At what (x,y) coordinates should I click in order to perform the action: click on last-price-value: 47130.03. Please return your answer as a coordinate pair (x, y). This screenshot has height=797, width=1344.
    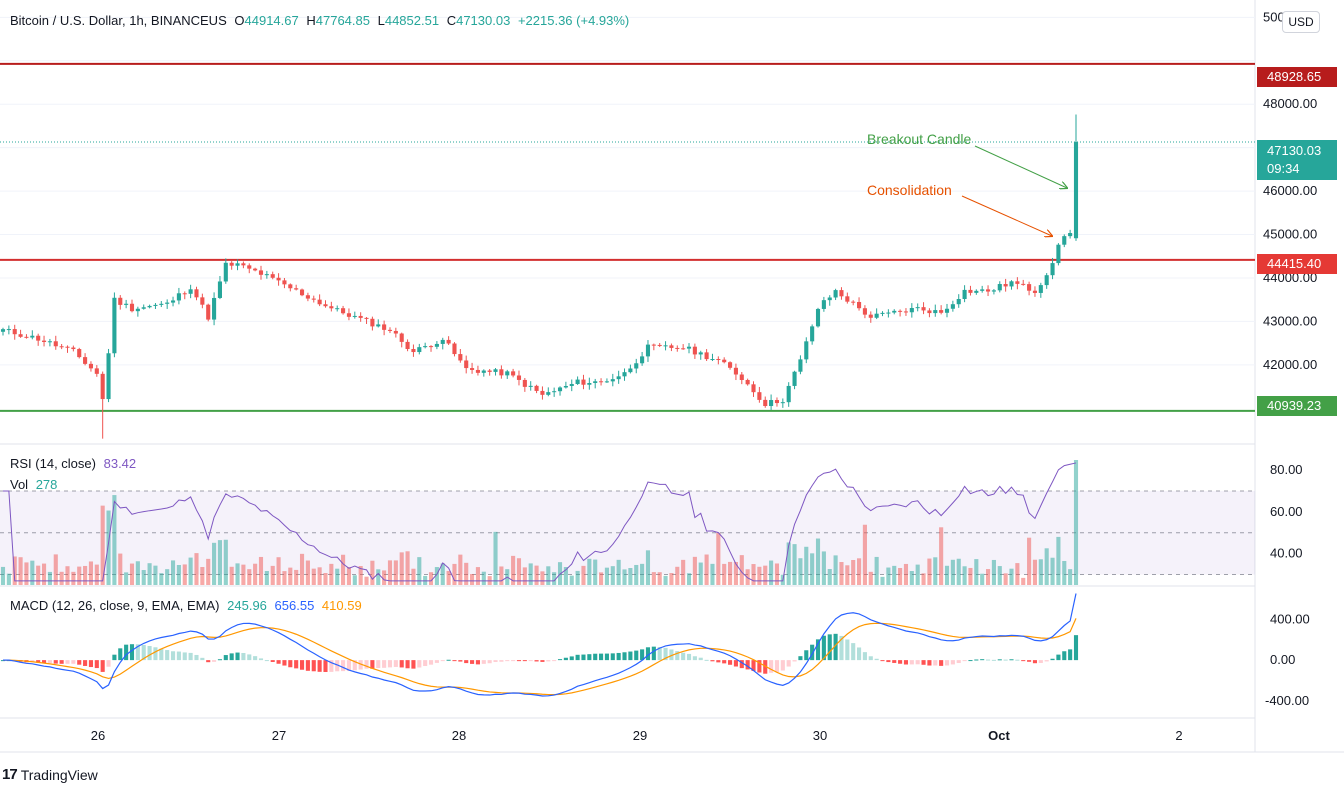
    Looking at the image, I should click on (1294, 150).